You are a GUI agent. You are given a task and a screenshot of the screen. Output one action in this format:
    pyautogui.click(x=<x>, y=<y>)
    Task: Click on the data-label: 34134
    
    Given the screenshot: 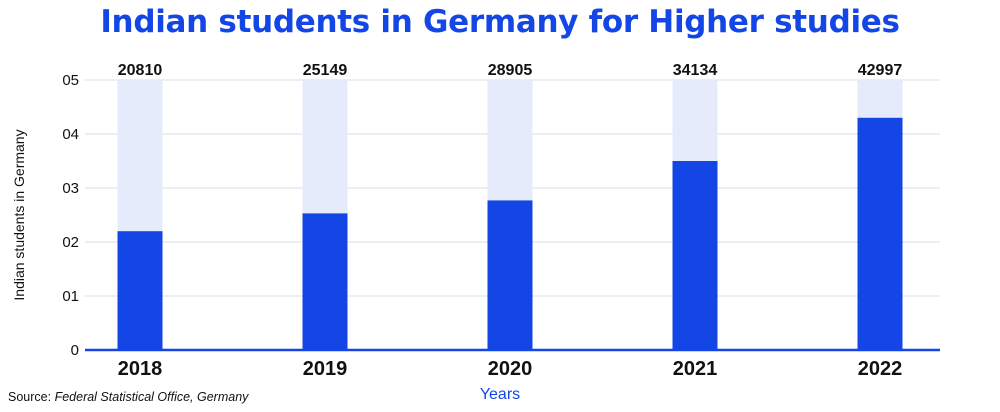 What is the action you would take?
    pyautogui.click(x=695, y=70)
    